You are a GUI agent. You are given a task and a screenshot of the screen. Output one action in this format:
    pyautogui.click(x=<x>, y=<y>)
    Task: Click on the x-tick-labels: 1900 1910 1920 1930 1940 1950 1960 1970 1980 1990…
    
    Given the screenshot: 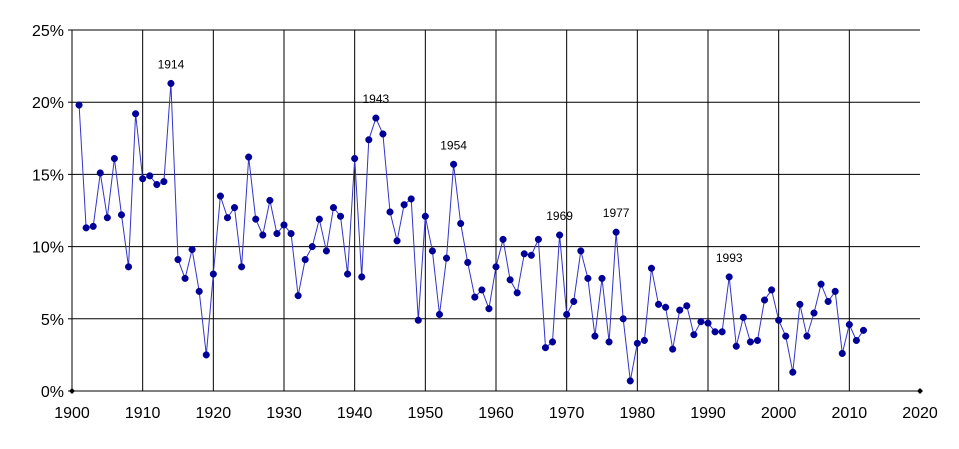 What is the action you would take?
    pyautogui.click(x=496, y=413)
    